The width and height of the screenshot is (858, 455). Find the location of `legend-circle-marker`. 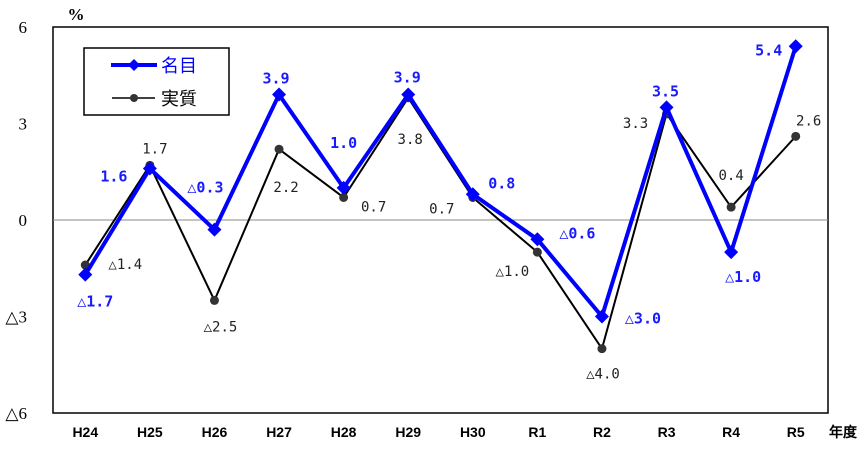

legend-circle-marker is located at coordinates (134, 98).